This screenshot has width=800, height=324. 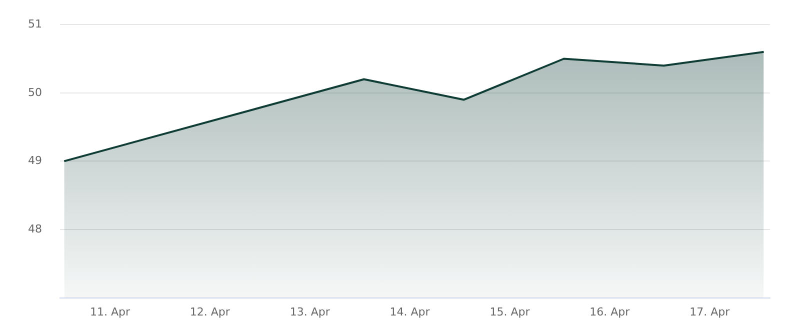 What do you see at coordinates (310, 311) in the screenshot?
I see `x-tick-label: 13. Apr` at bounding box center [310, 311].